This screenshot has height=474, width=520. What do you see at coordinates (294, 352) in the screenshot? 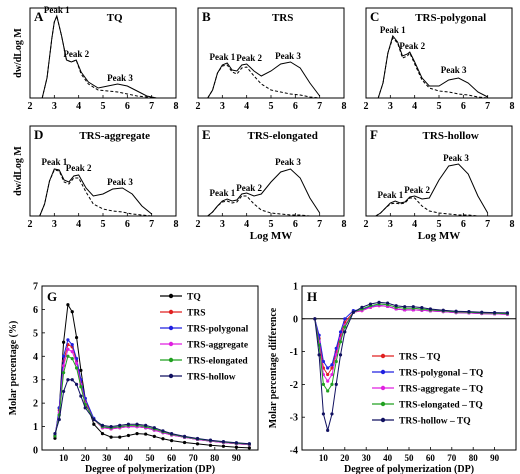
I see `y-tick-label: -1` at bounding box center [294, 352].